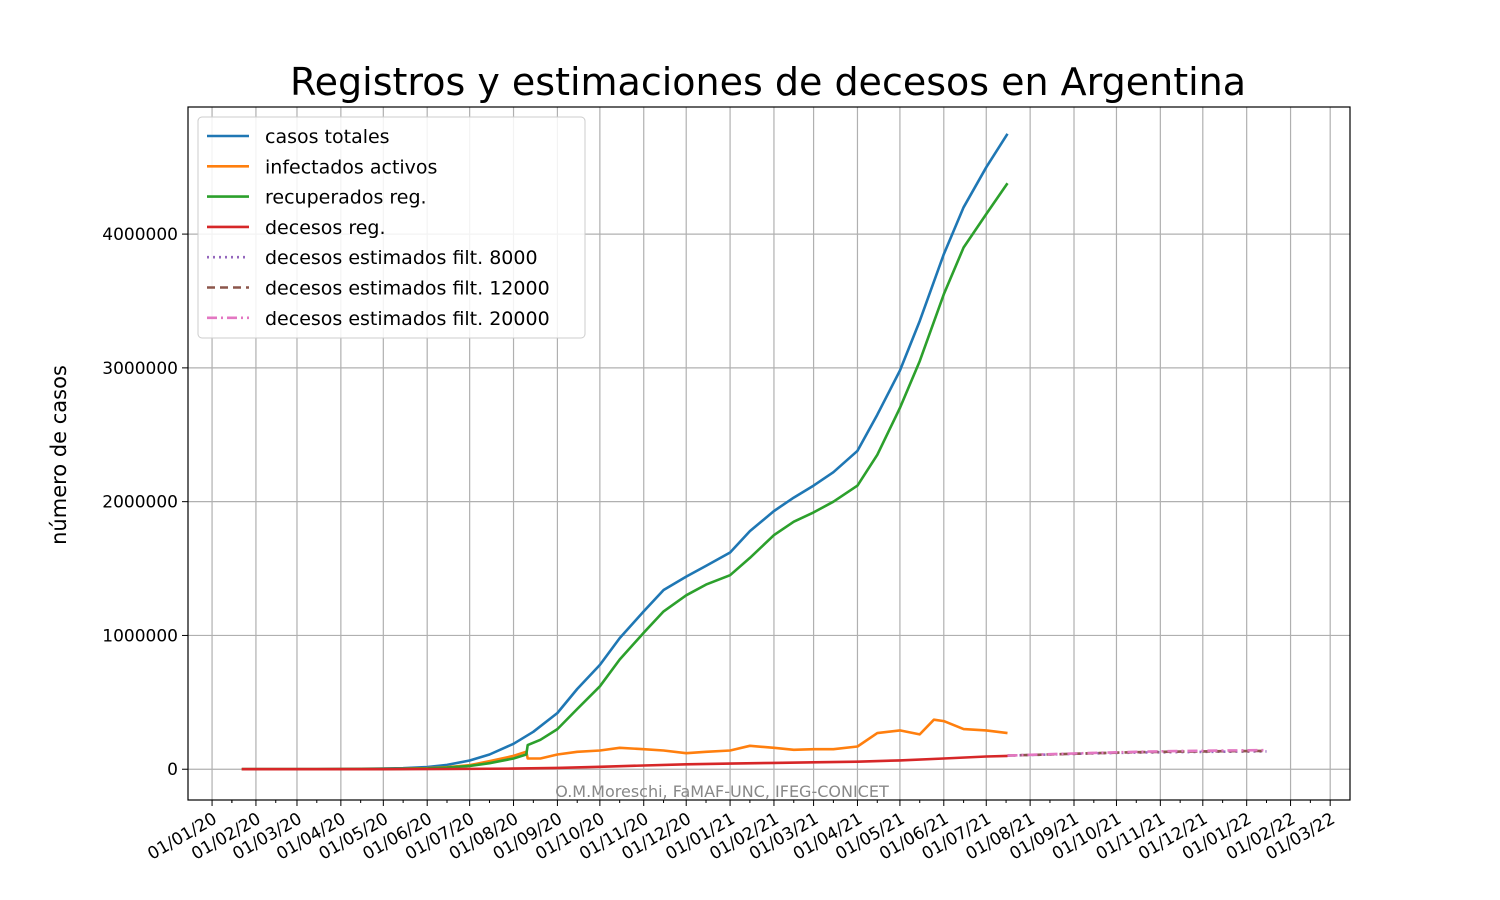  I want to click on legend-box, so click(391, 227).